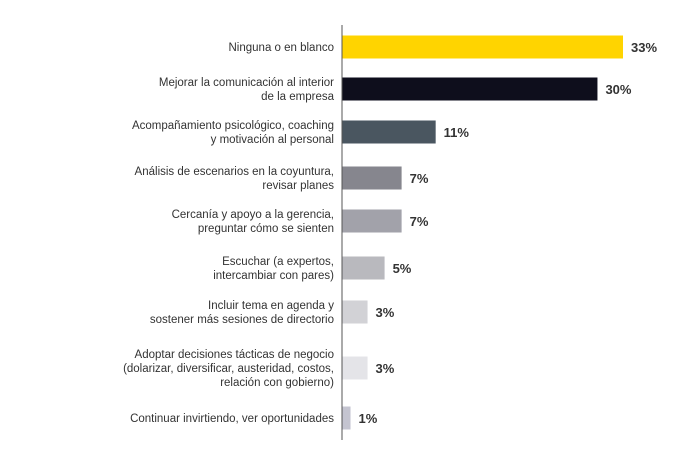 The image size is (700, 471). I want to click on category-label-line: Continuar invirtiendo, ver oportunidades, so click(232, 419).